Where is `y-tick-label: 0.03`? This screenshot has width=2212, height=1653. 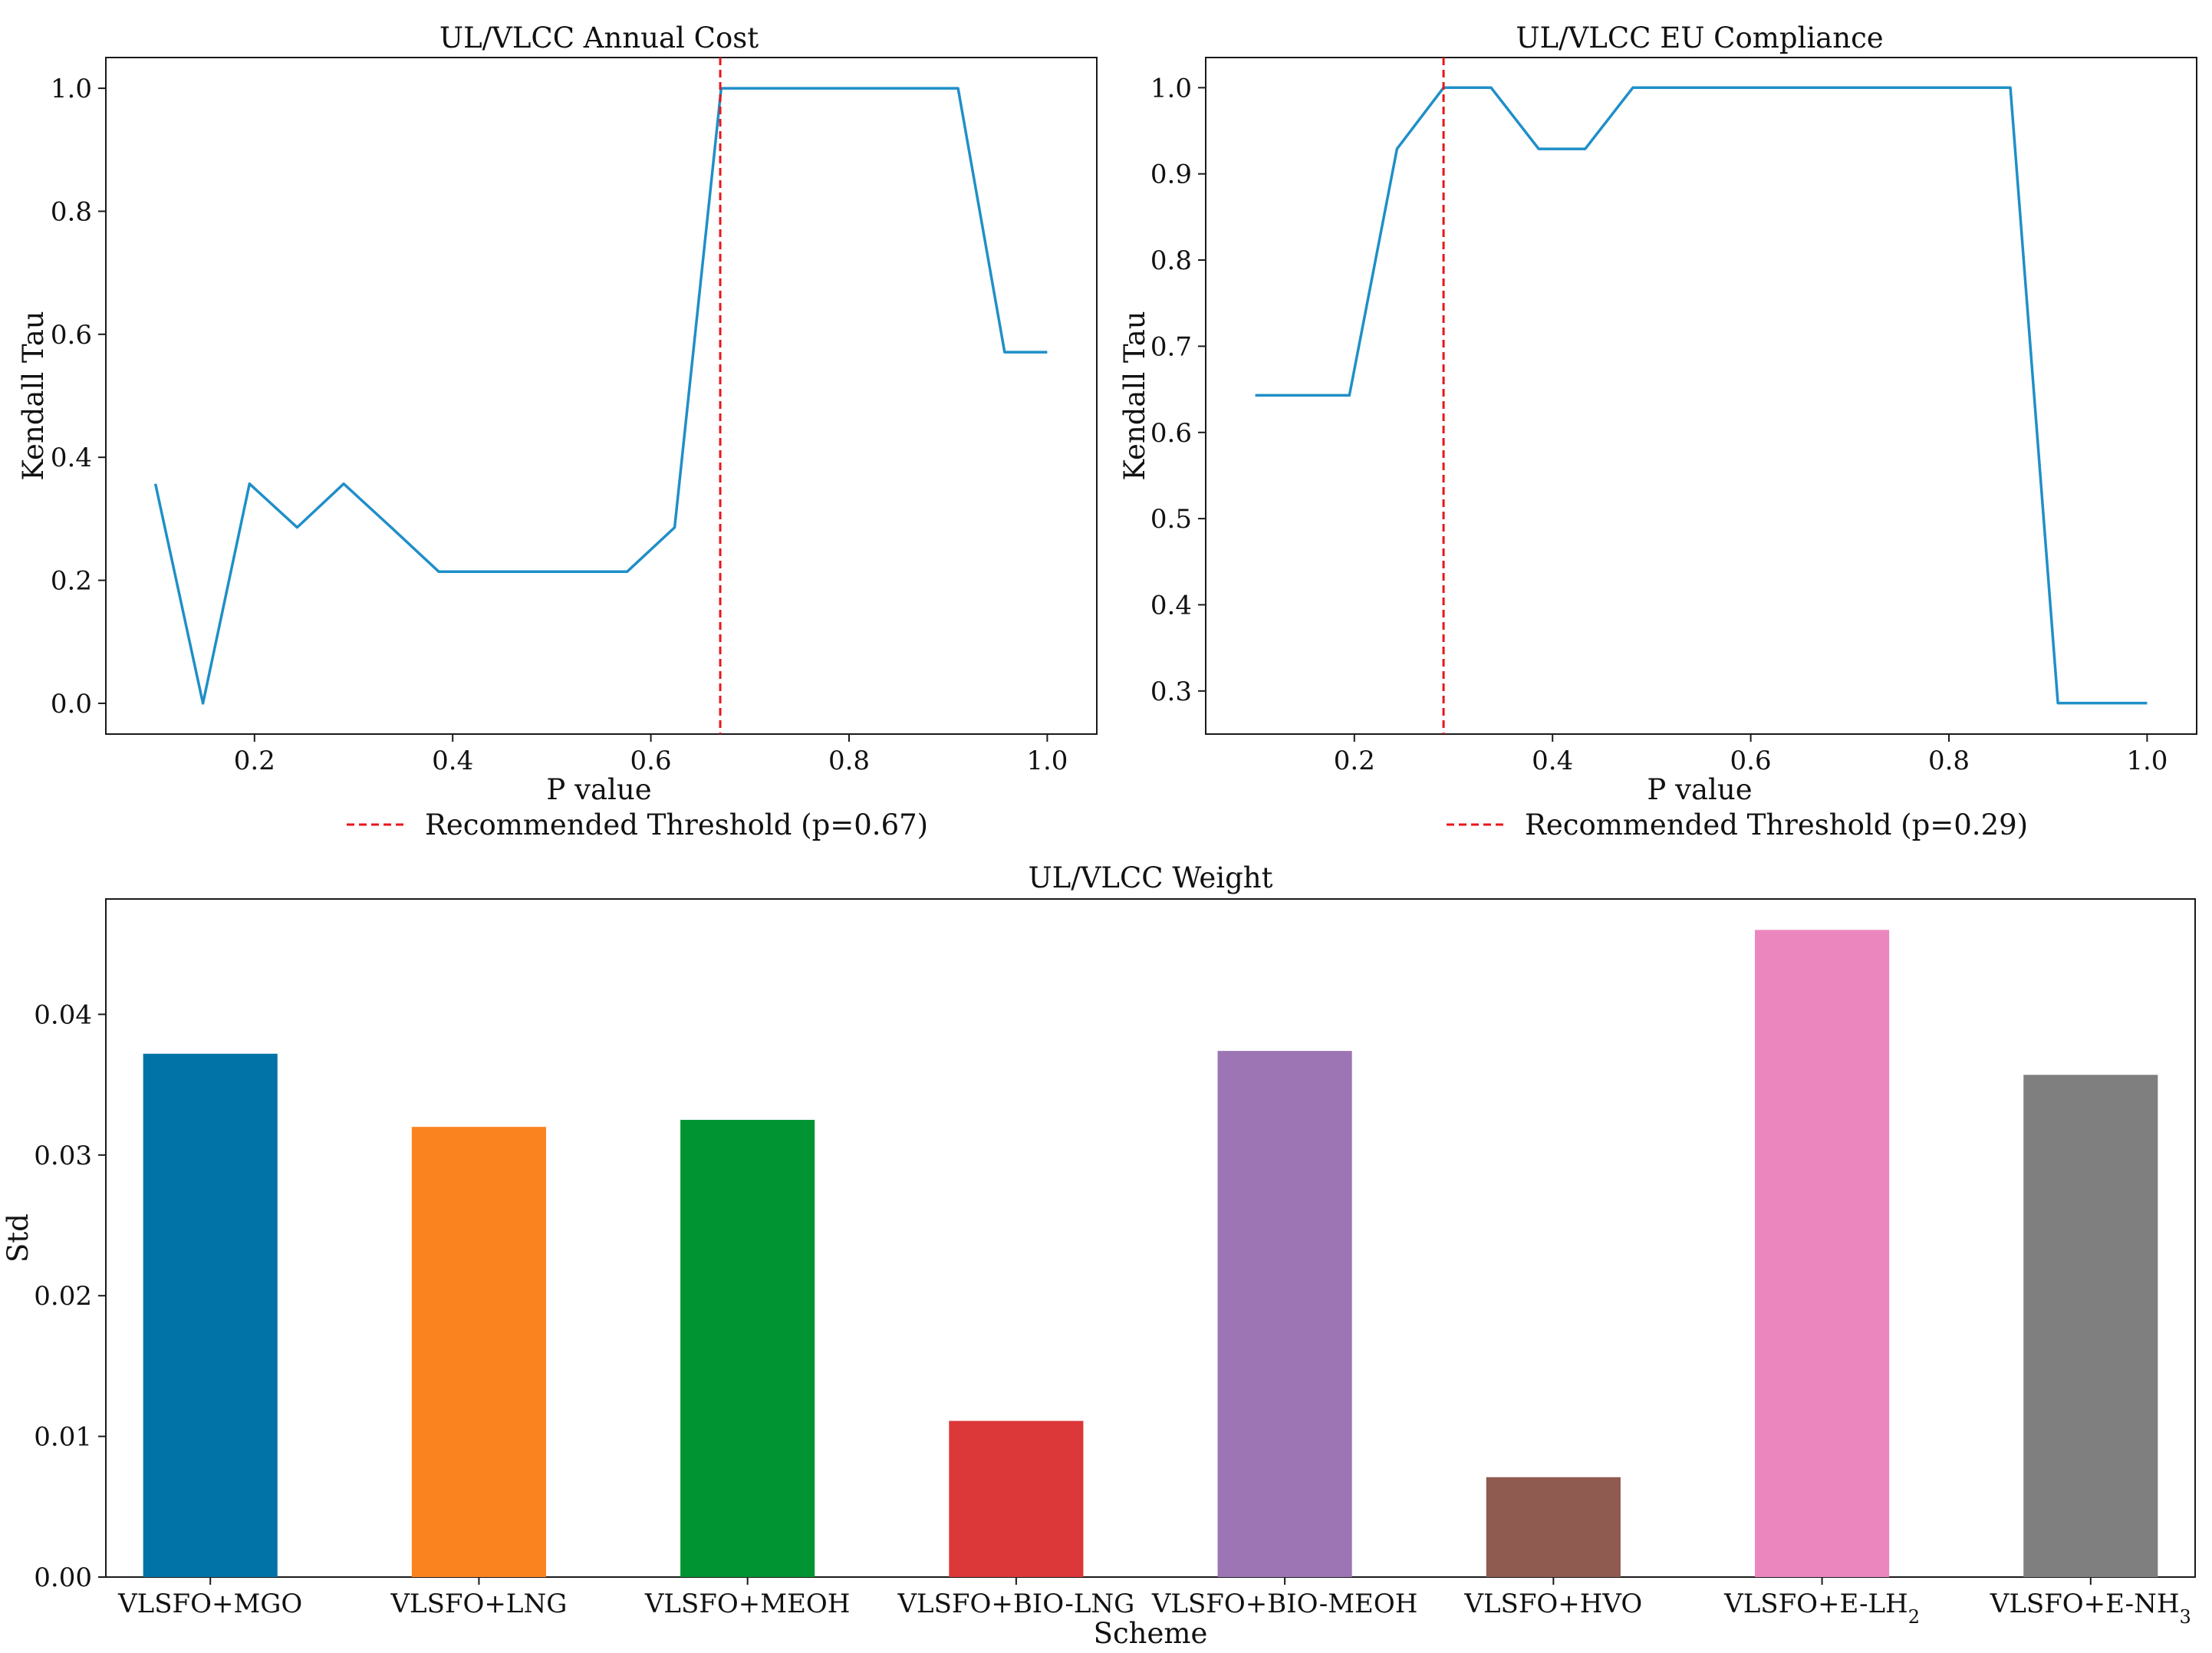 y-tick-label: 0.03 is located at coordinates (63, 1156).